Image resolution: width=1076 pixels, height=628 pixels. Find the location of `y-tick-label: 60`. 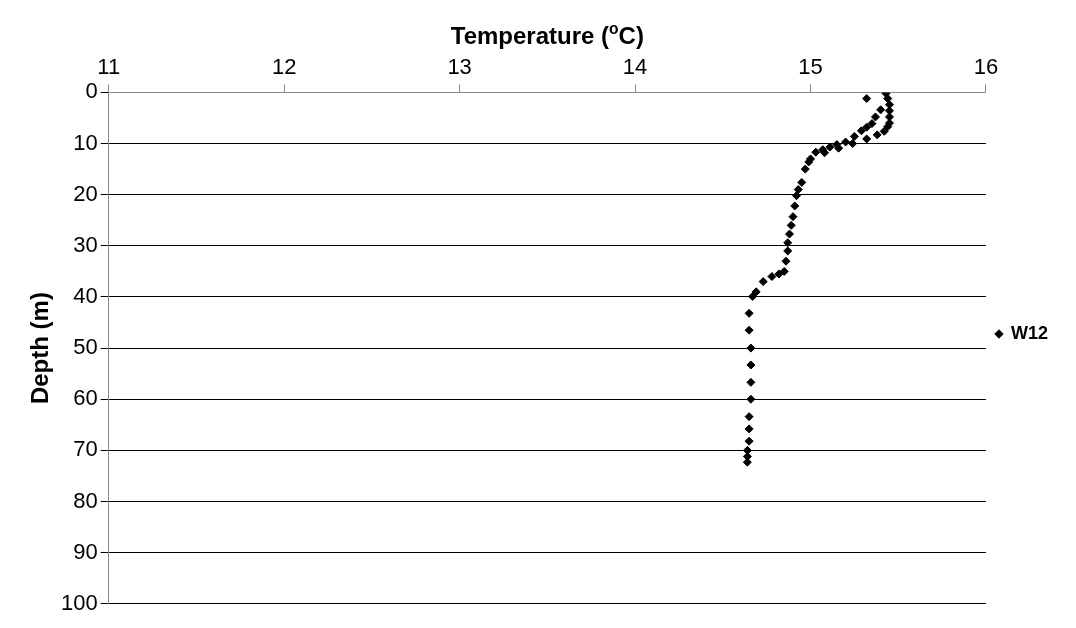

y-tick-label: 60 is located at coordinates (85, 398).